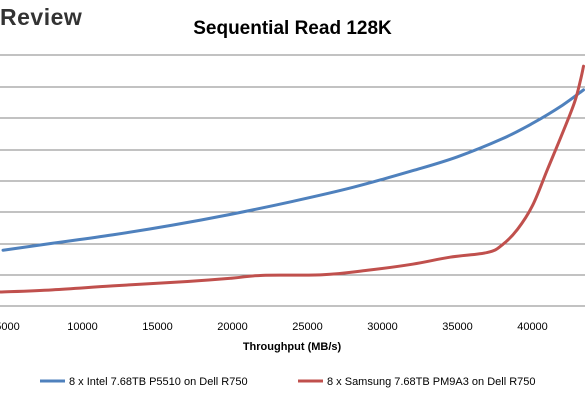 The image size is (585, 401). What do you see at coordinates (292, 347) in the screenshot?
I see `x-axis-title: Throughput (MB/s)` at bounding box center [292, 347].